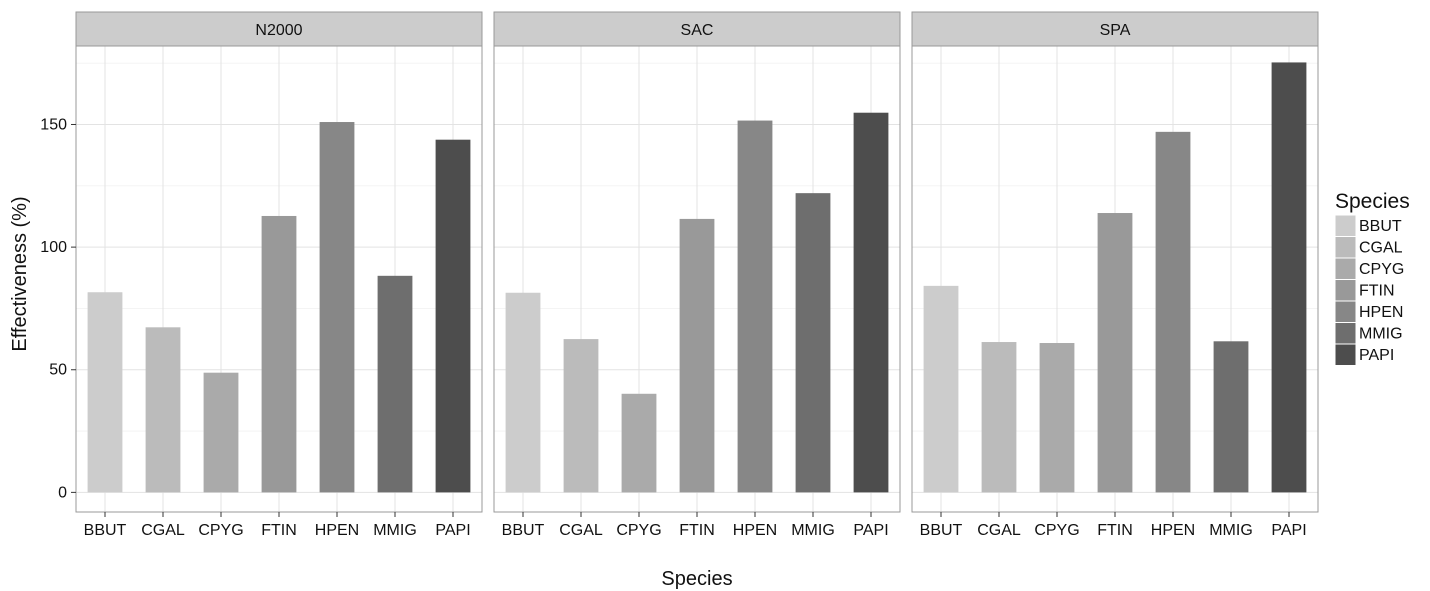 The height and width of the screenshot is (591, 1430). I want to click on bar-sac-cpyg, so click(639, 443).